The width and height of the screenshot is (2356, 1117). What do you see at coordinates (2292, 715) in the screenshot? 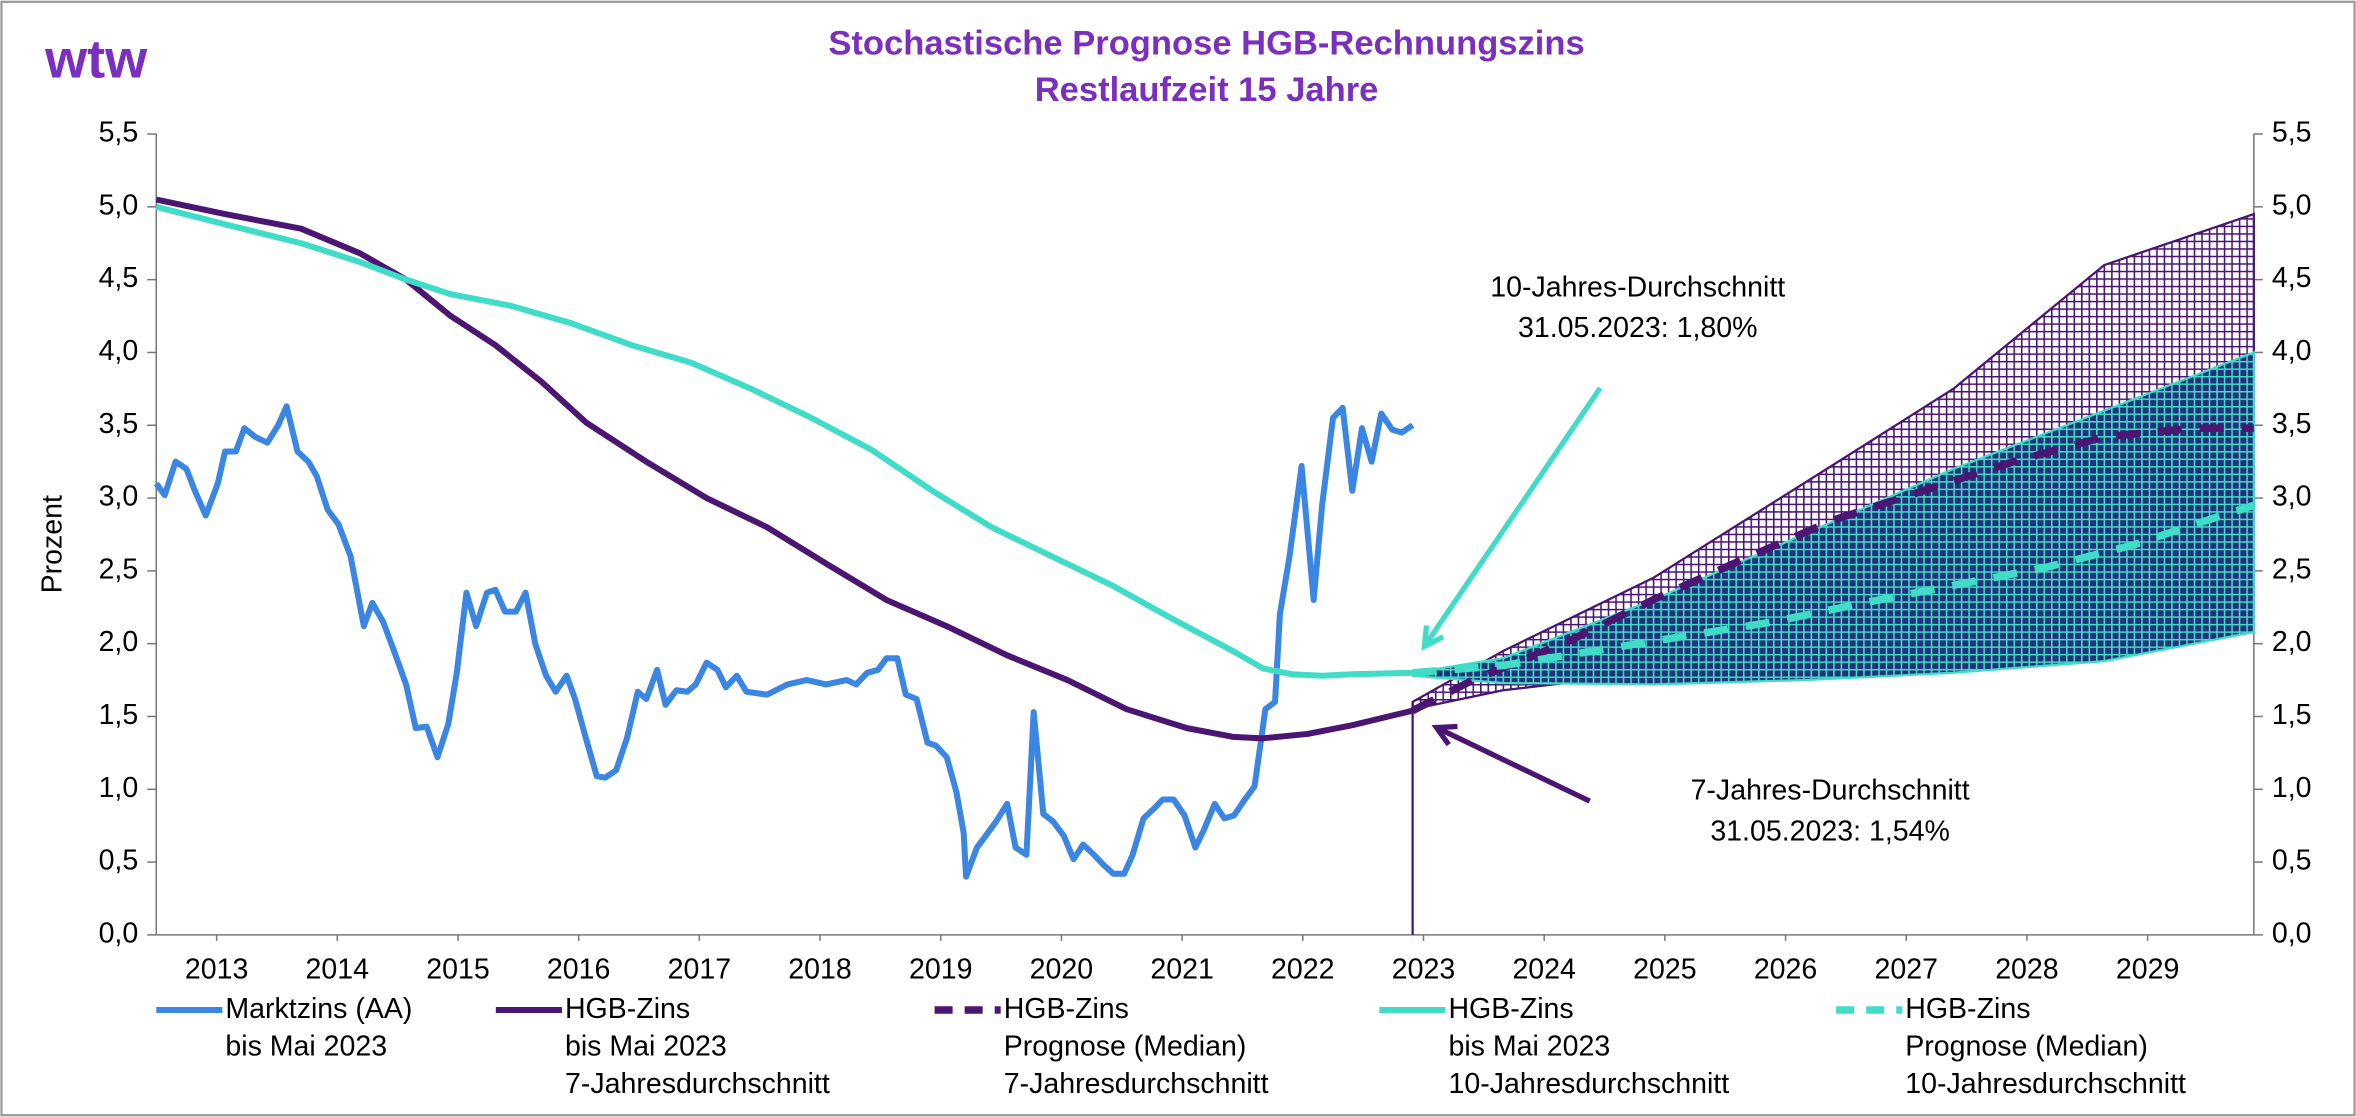
I see `y2-tick-label: 1,5` at bounding box center [2292, 715].